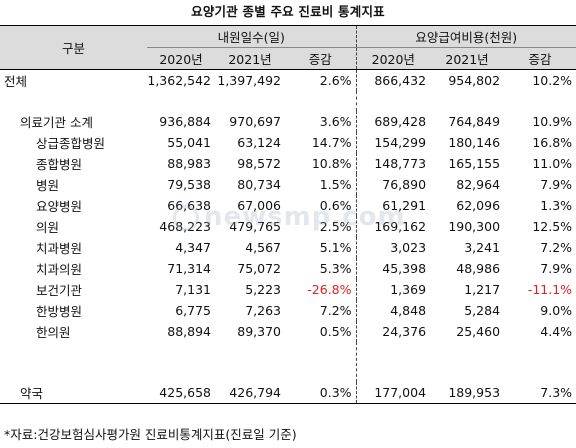  Describe the element at coordinates (259, 184) in the screenshot. I see `cell-visits-2021: 80,734` at that location.